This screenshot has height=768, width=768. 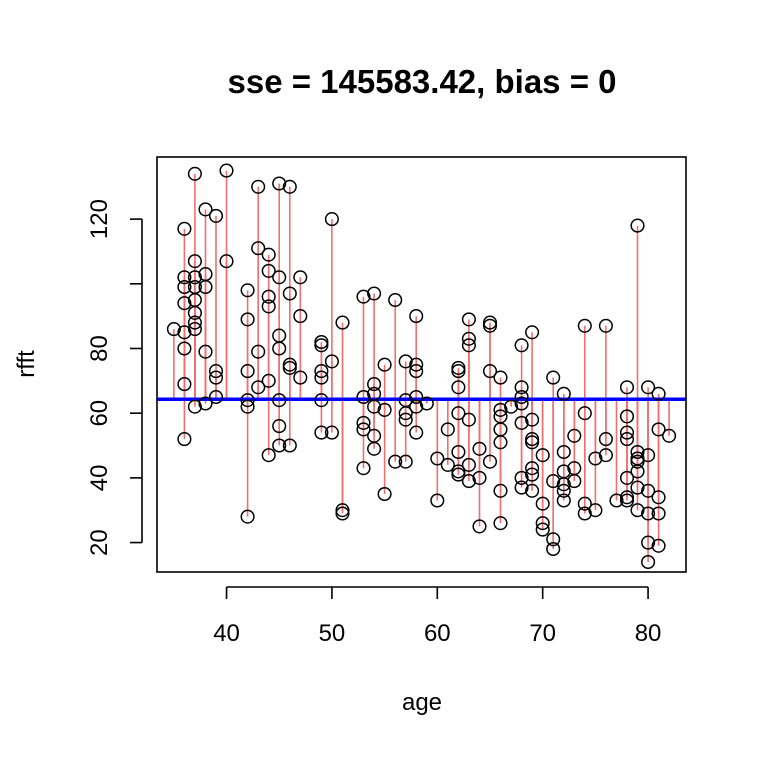 What do you see at coordinates (26, 364) in the screenshot?
I see `y-axis-label: rfft` at bounding box center [26, 364].